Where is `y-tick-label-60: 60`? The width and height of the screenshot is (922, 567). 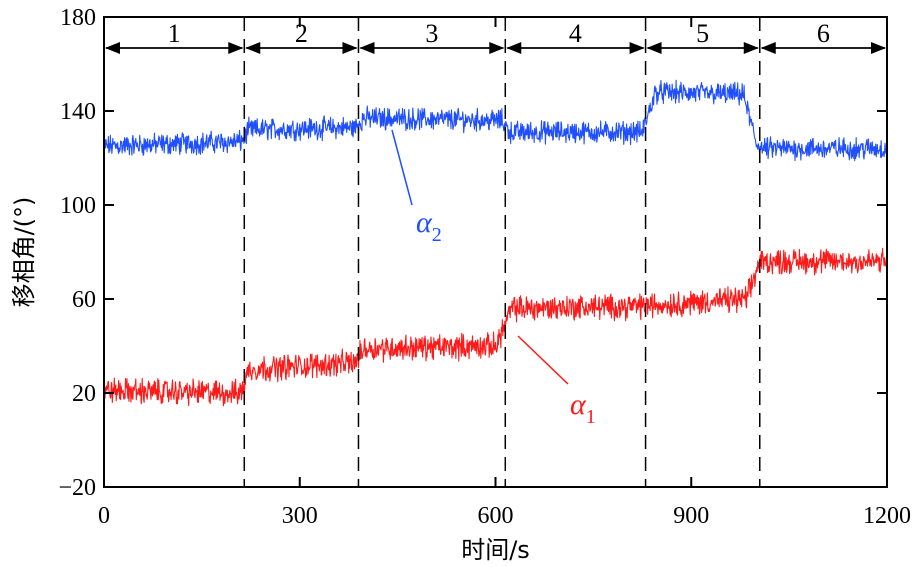
y-tick-label-60: 60 is located at coordinates (84, 300).